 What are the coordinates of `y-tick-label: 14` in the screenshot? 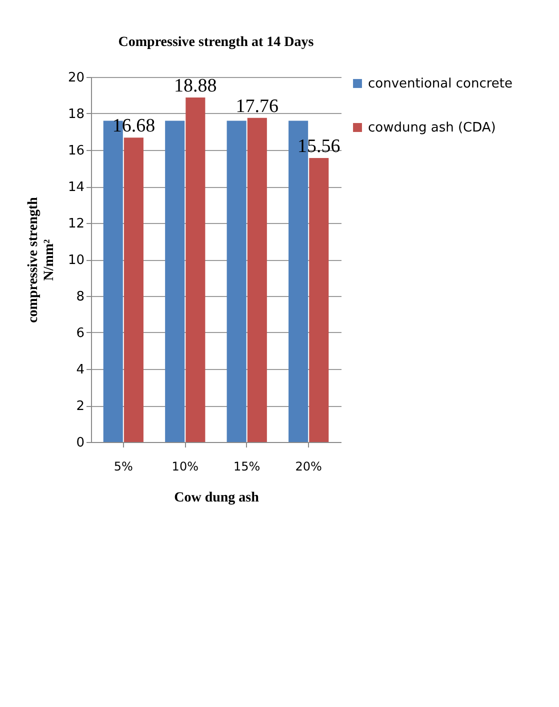 It's located at (76, 187).